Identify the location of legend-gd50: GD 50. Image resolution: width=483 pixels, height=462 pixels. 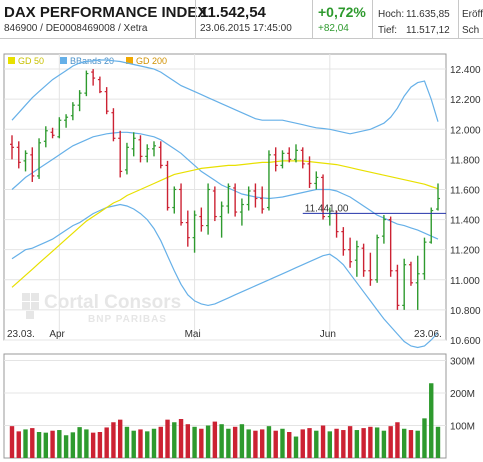
(31, 61).